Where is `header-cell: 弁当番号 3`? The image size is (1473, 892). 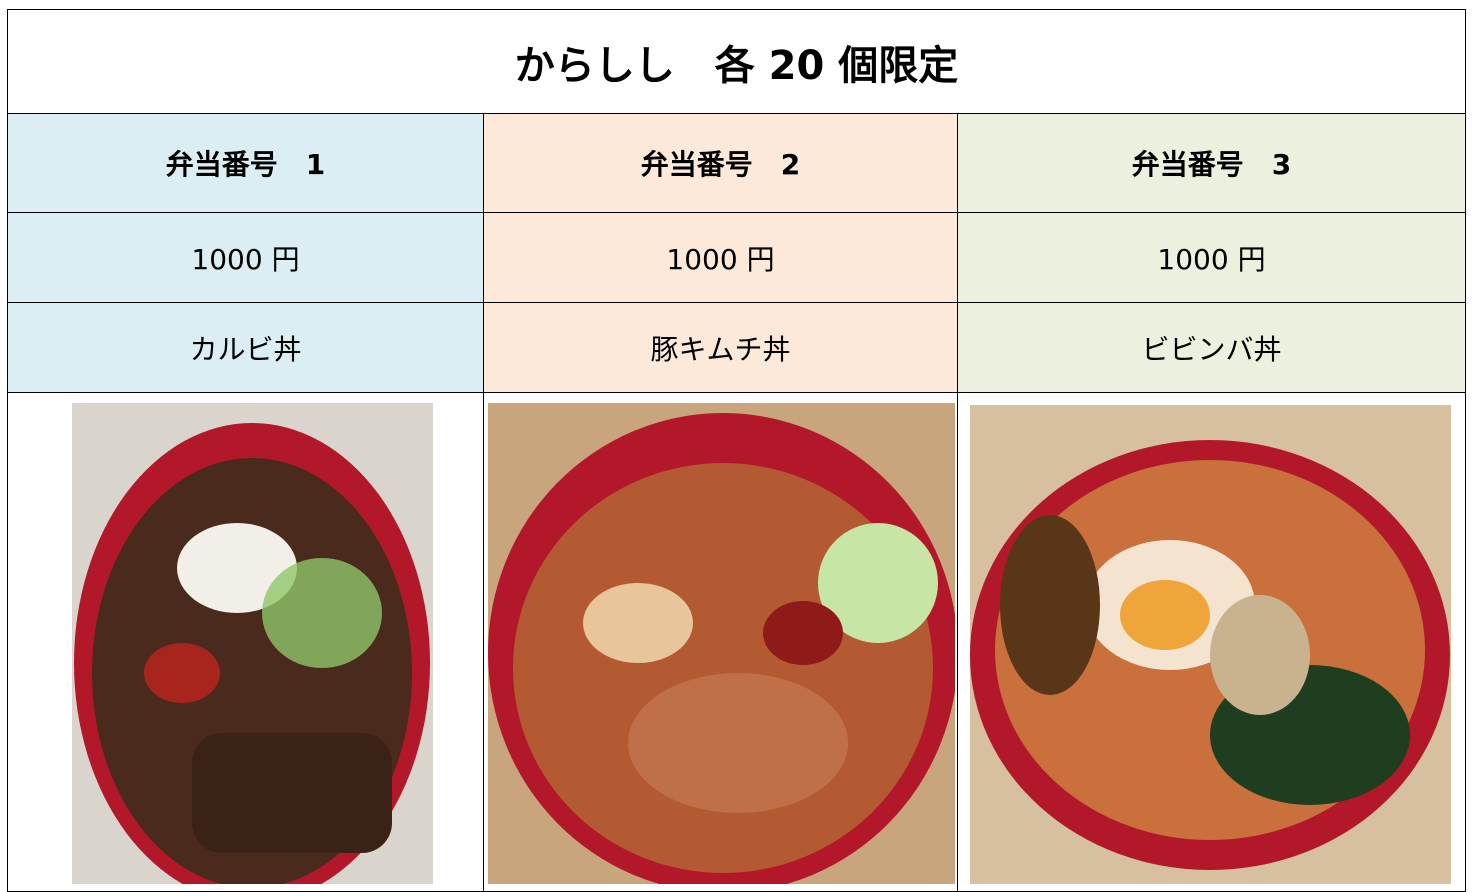
header-cell: 弁当番号 3 is located at coordinates (1211, 163).